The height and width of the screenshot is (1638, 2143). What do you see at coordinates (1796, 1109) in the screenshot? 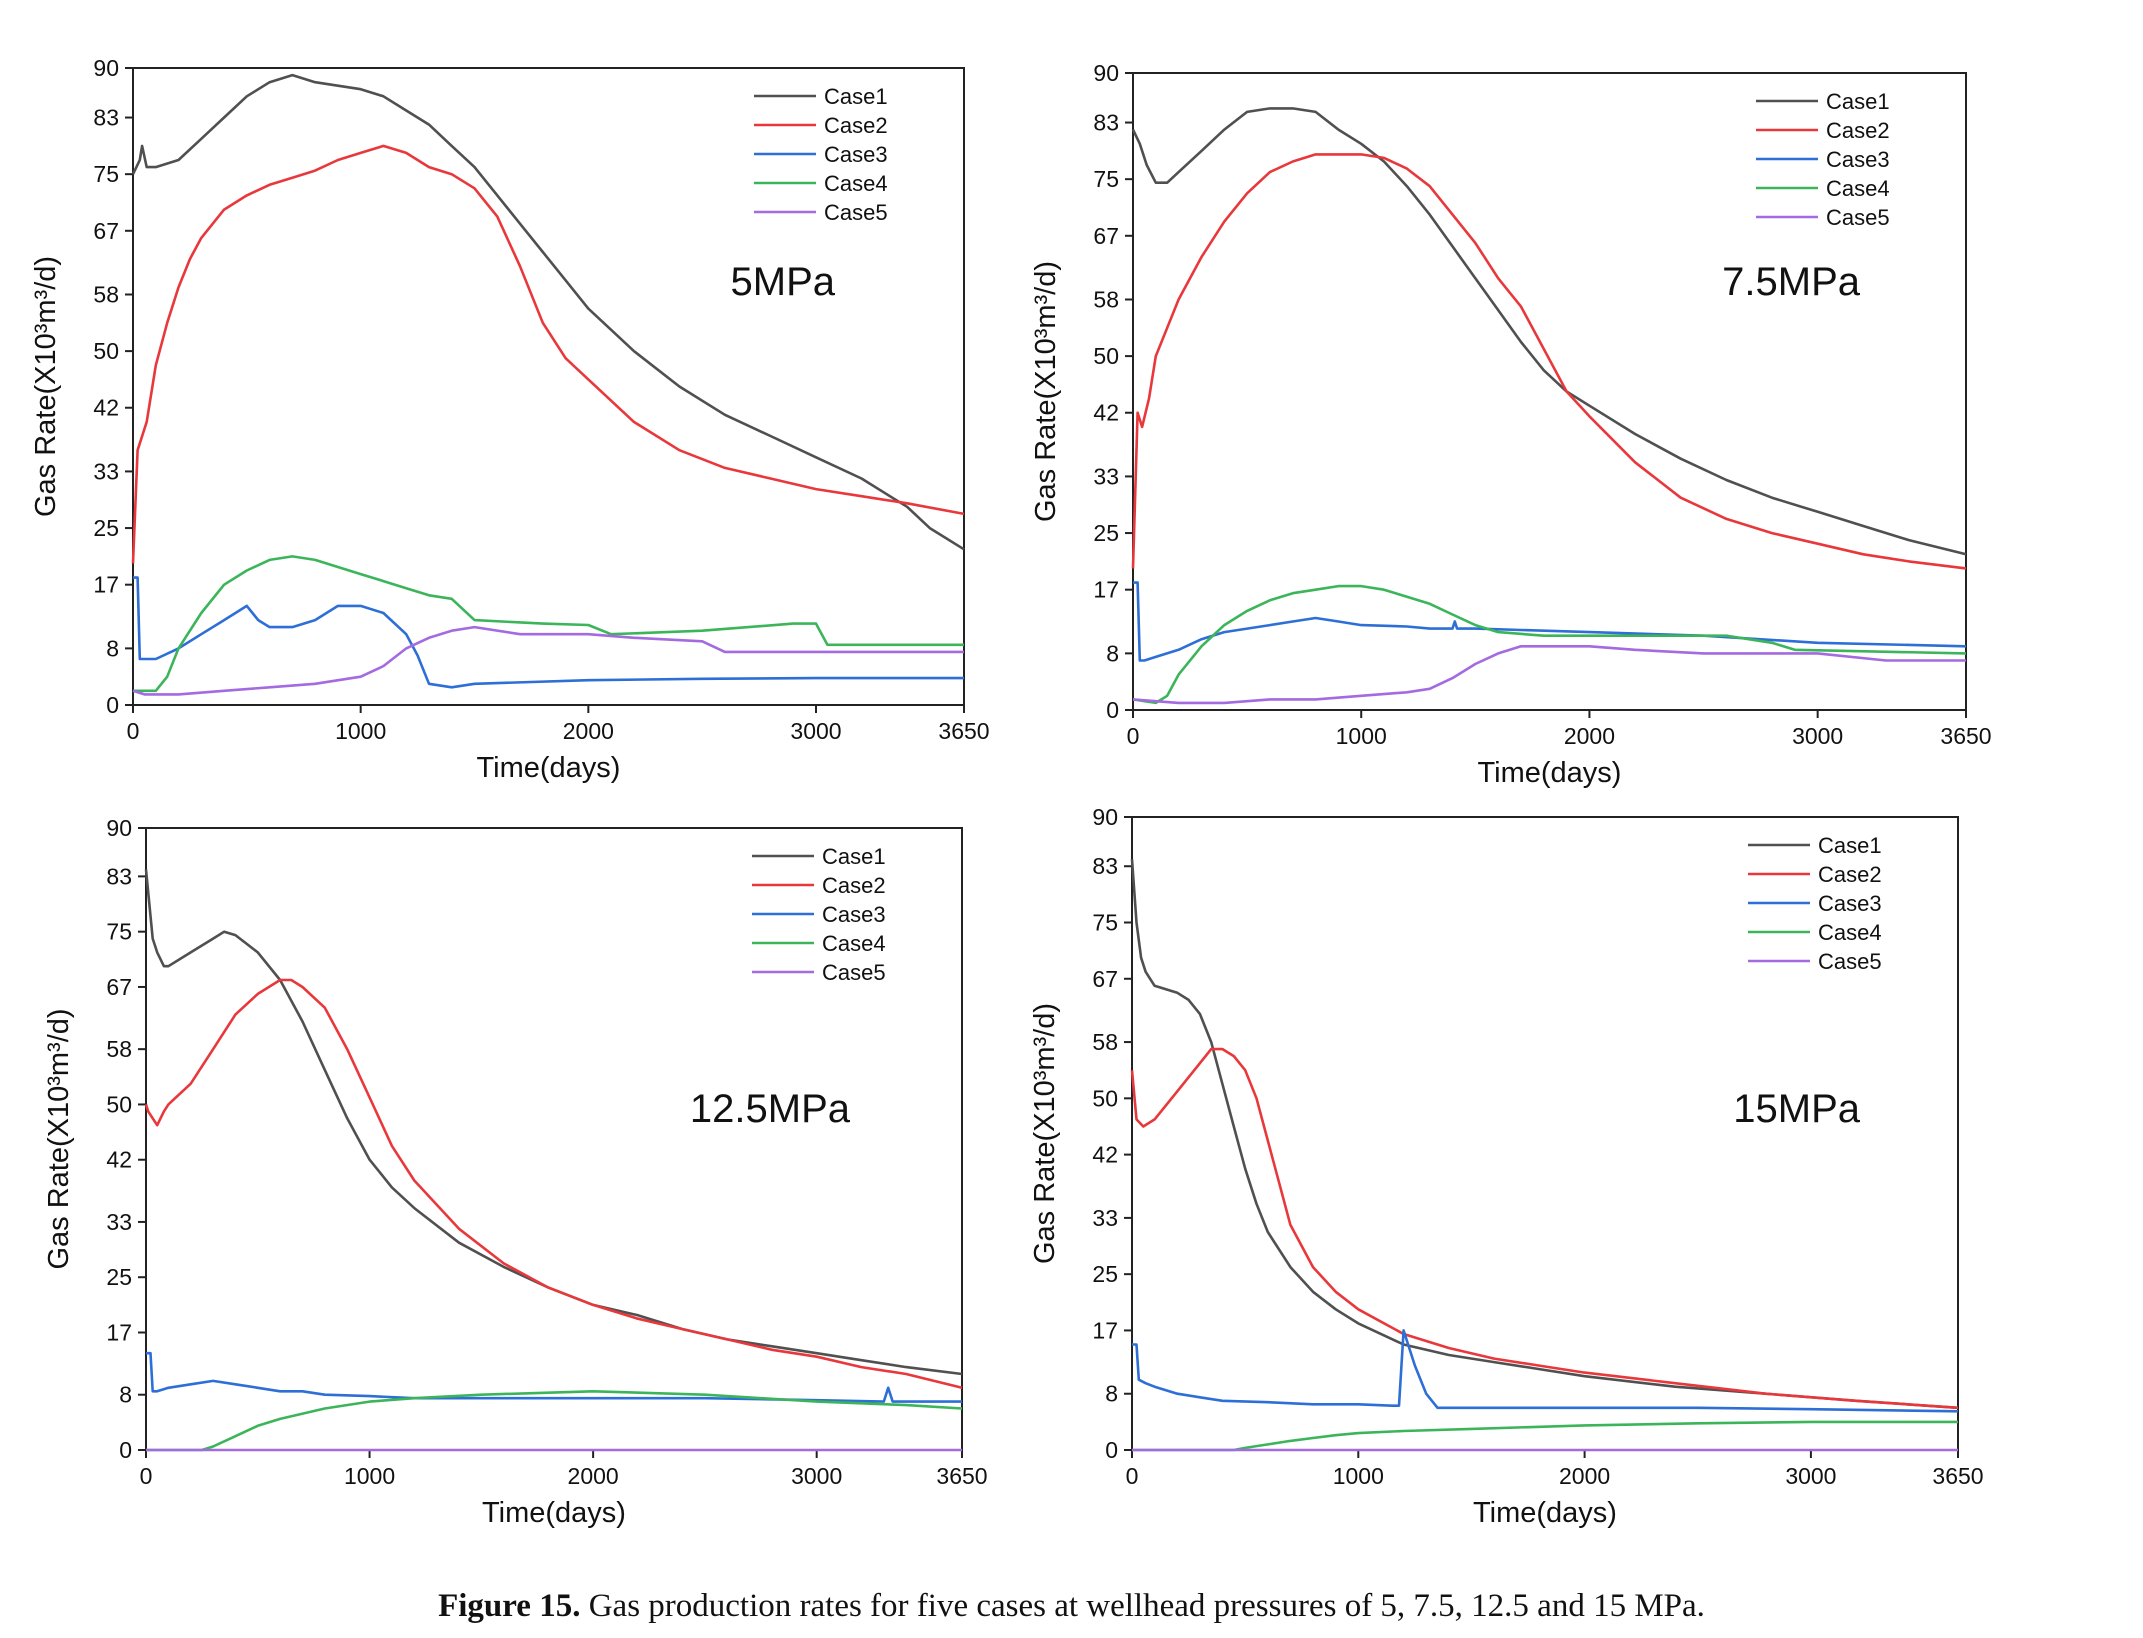
I see `panel-title: 15MPa` at bounding box center [1796, 1109].